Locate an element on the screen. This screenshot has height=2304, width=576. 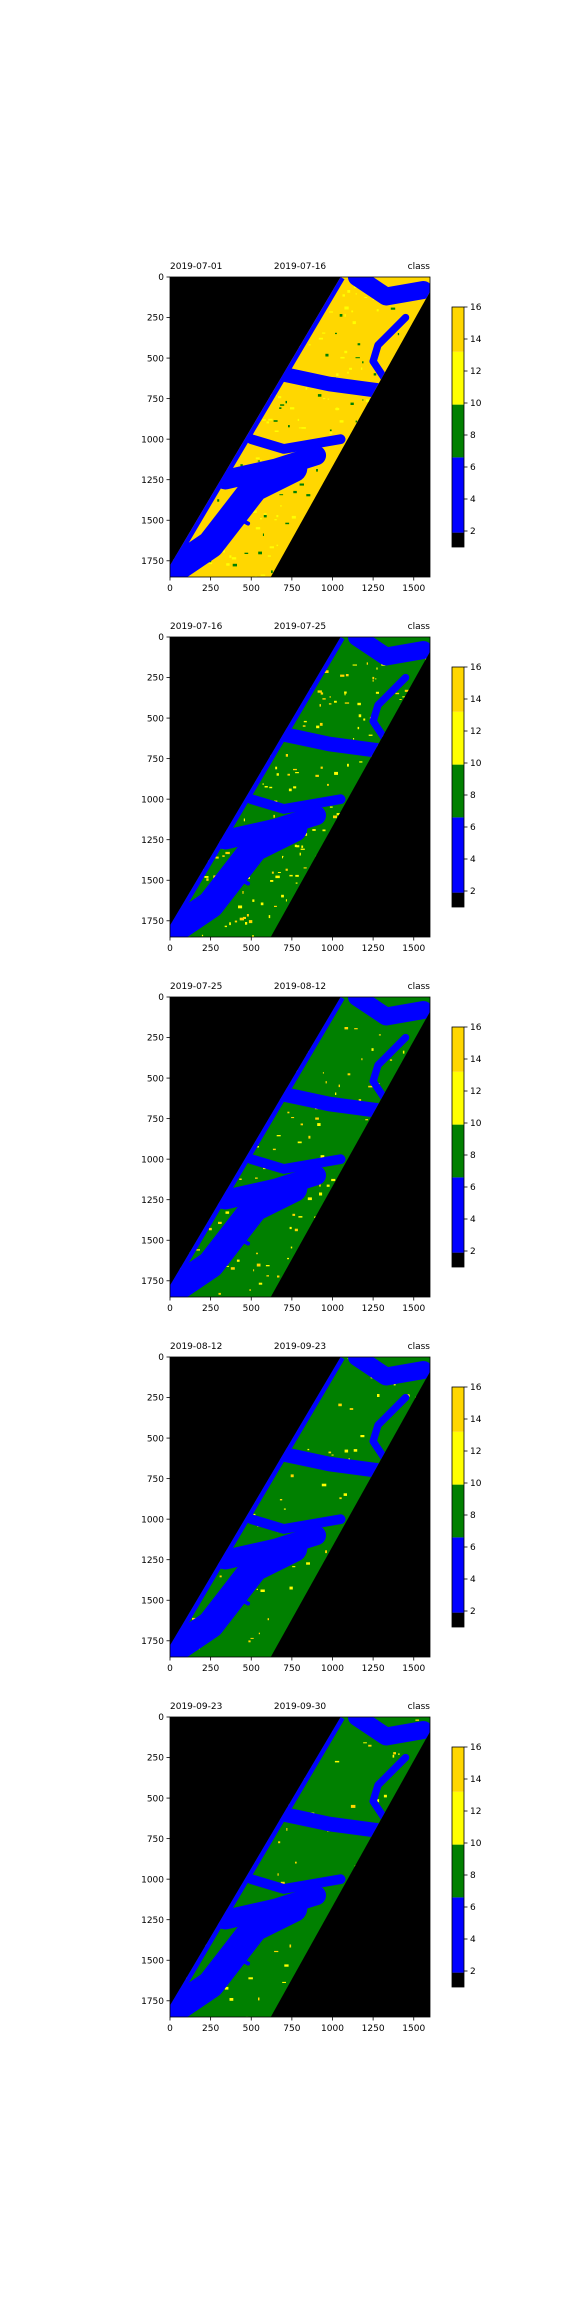
water-edge is located at coordinates (257, 1142).